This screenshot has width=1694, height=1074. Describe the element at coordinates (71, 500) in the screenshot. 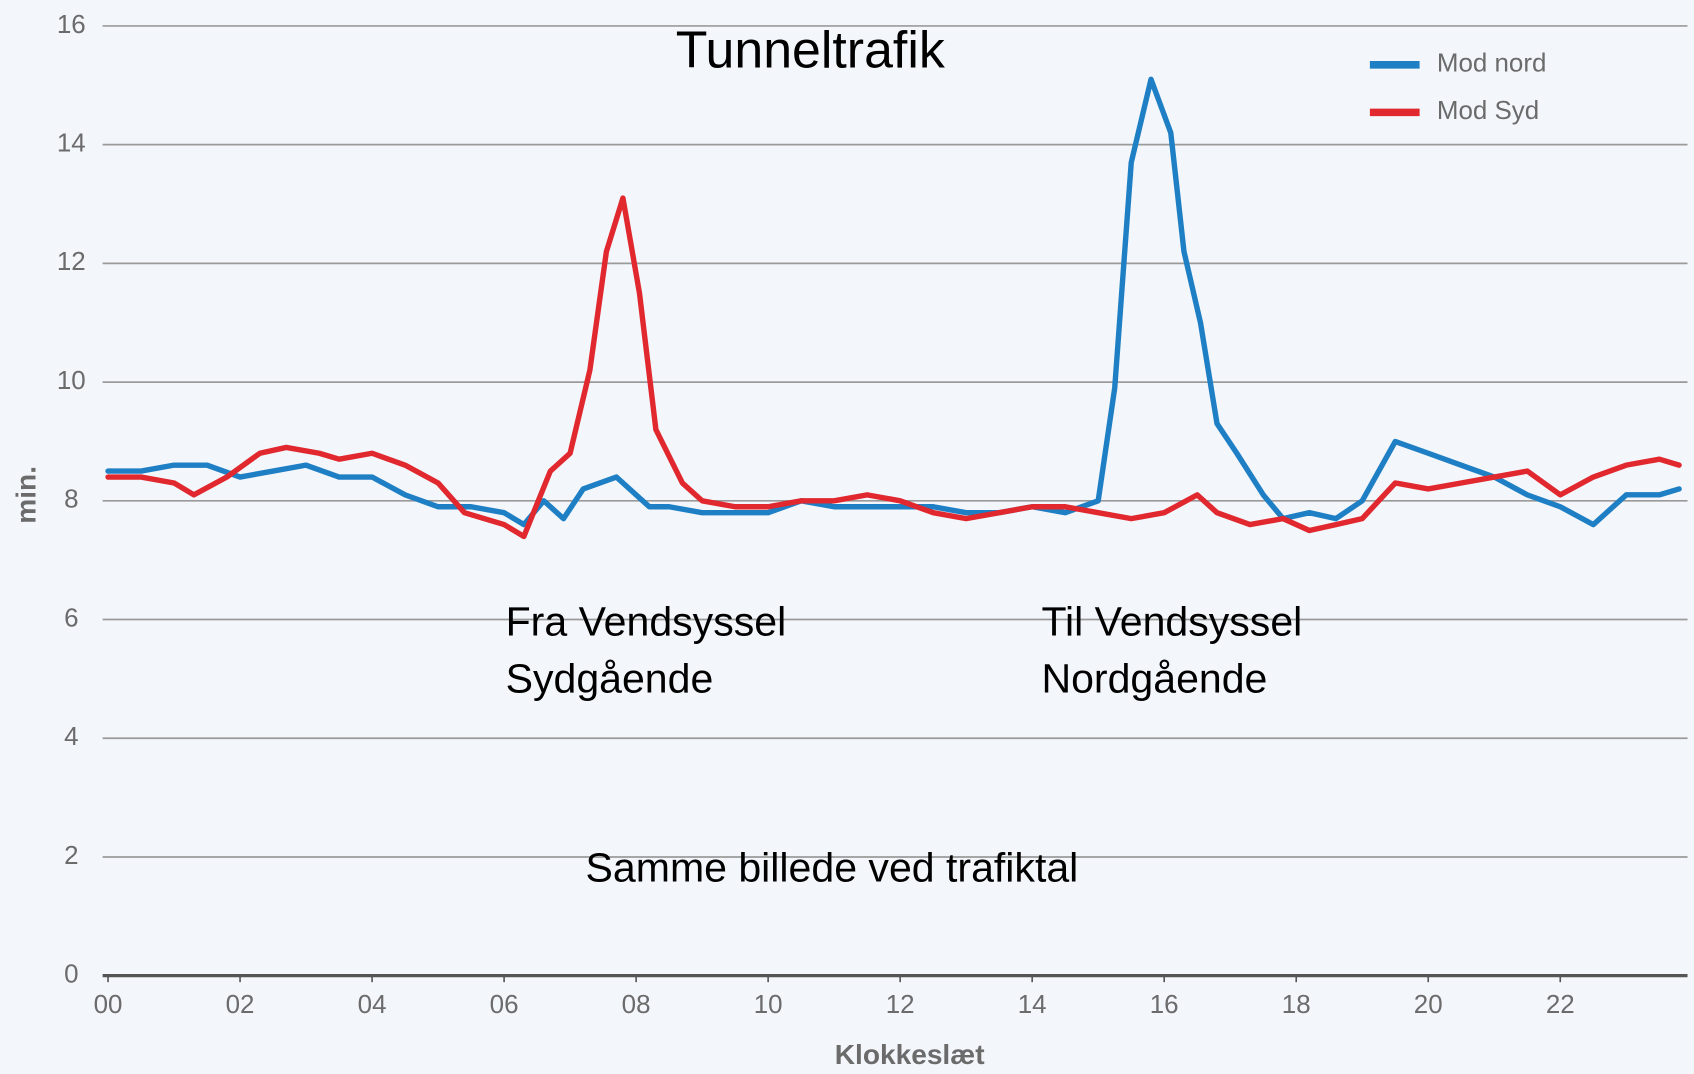

I see `y-tick-label: 8` at that location.